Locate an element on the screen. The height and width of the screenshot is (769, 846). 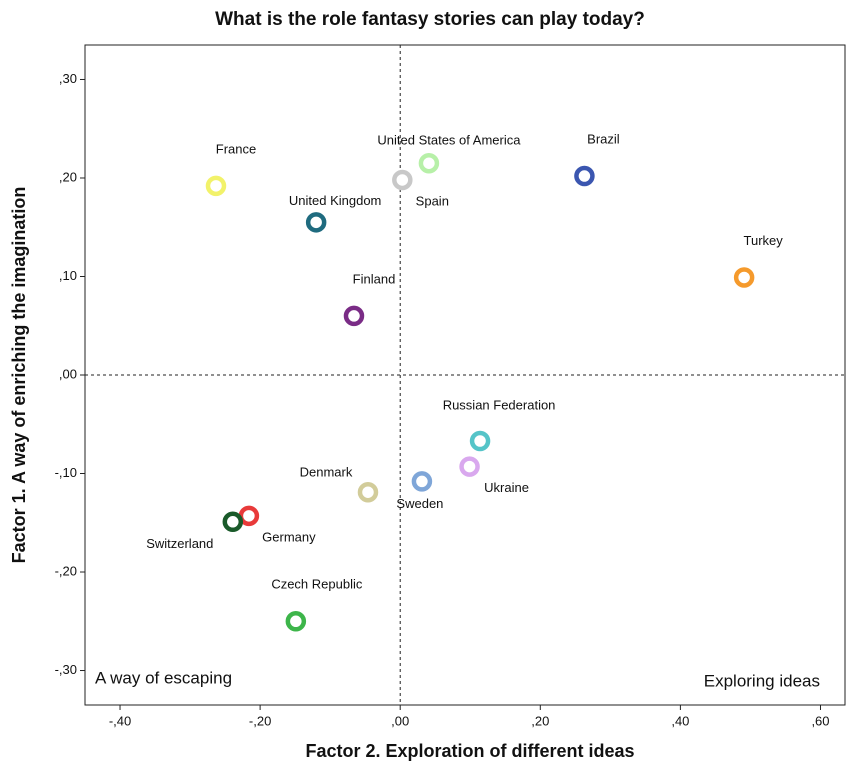
x-axis-title: Factor 2. Exploration of different ideas is located at coordinates (469, 751).